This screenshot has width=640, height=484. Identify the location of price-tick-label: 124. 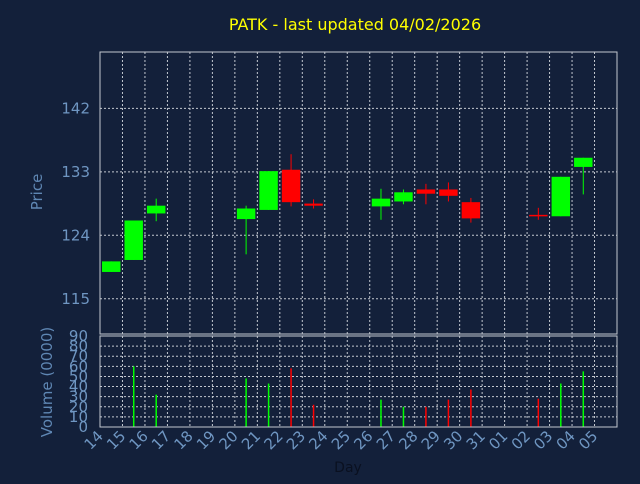
(75, 235).